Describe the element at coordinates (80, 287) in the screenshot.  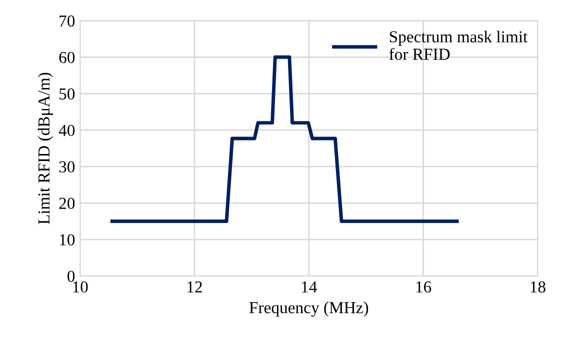
I see `x-tick-label: 10` at that location.